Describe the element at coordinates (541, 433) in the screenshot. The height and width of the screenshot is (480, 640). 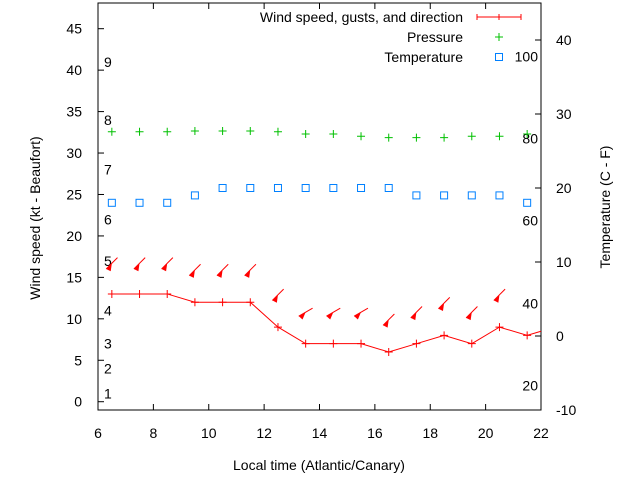
I see `x-tick-label: 22` at that location.